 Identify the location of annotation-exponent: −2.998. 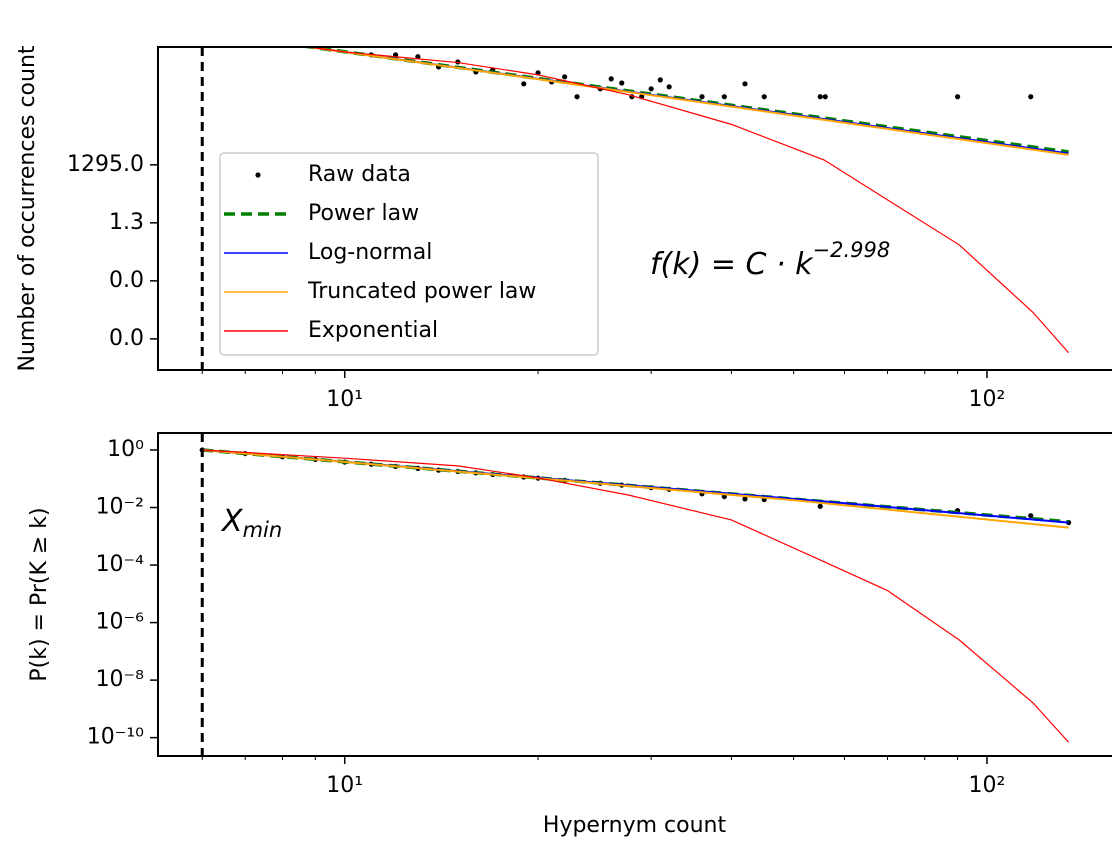
(851, 250).